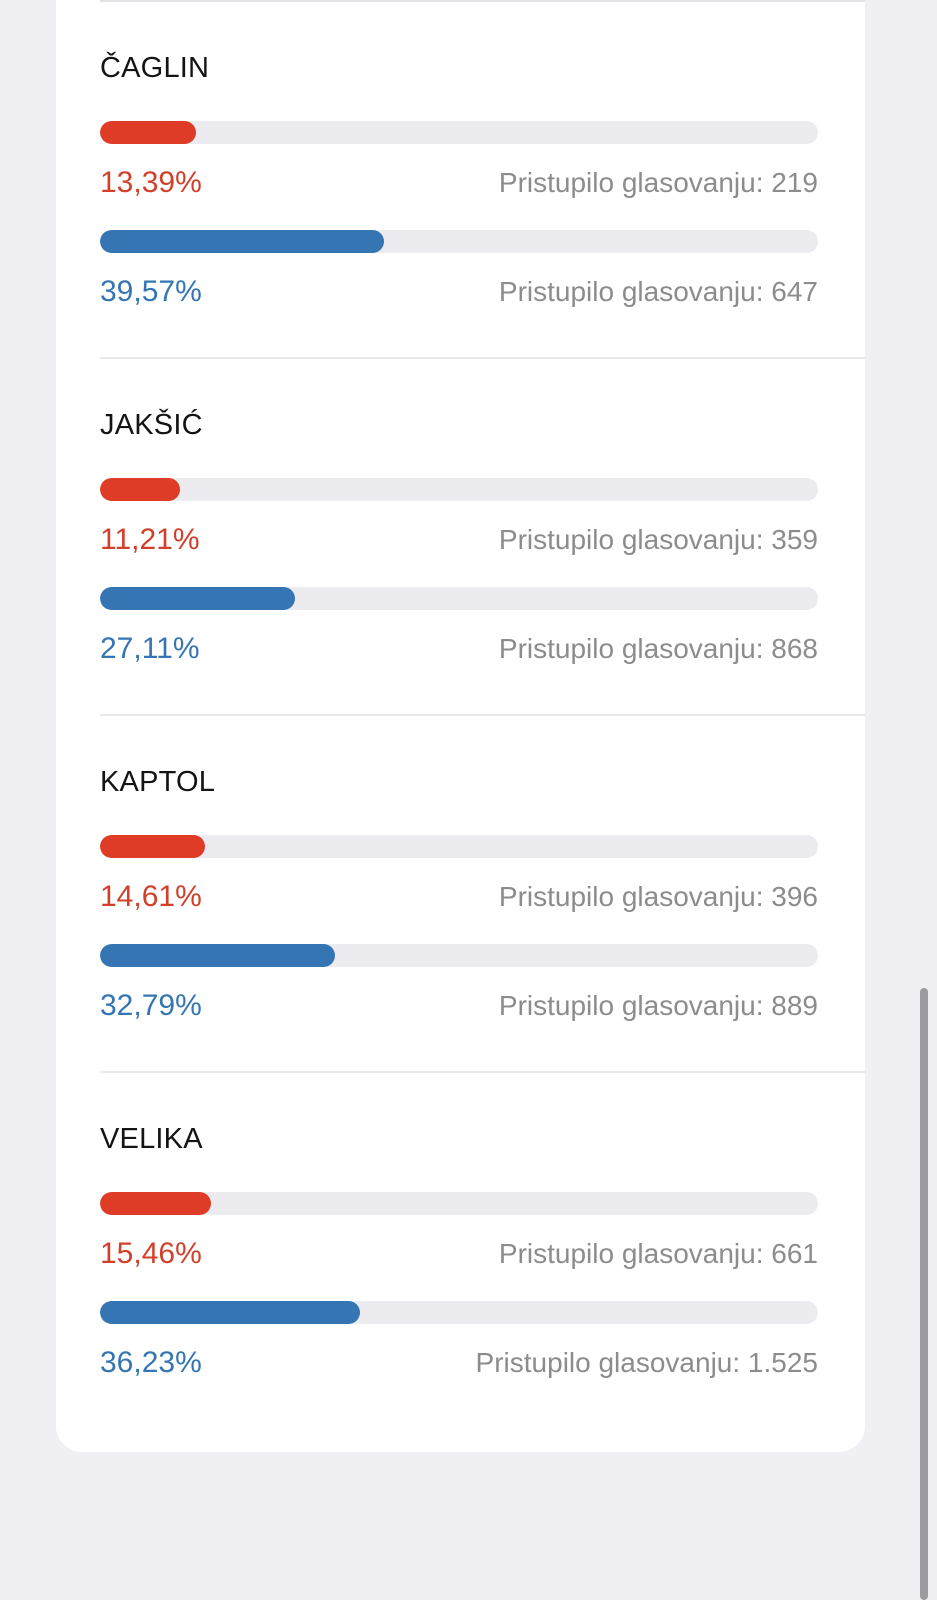 The image size is (937, 1600). I want to click on metric-row: 13,39% Pristupilo glasovanju: 219, so click(459, 183).